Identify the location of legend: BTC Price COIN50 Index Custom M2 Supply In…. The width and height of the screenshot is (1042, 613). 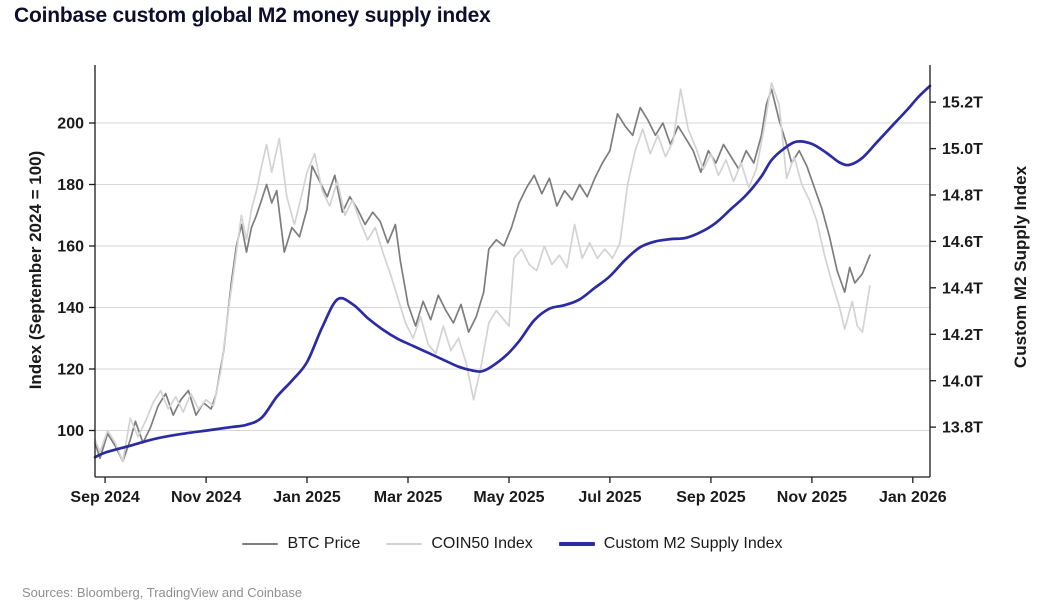
(512, 544).